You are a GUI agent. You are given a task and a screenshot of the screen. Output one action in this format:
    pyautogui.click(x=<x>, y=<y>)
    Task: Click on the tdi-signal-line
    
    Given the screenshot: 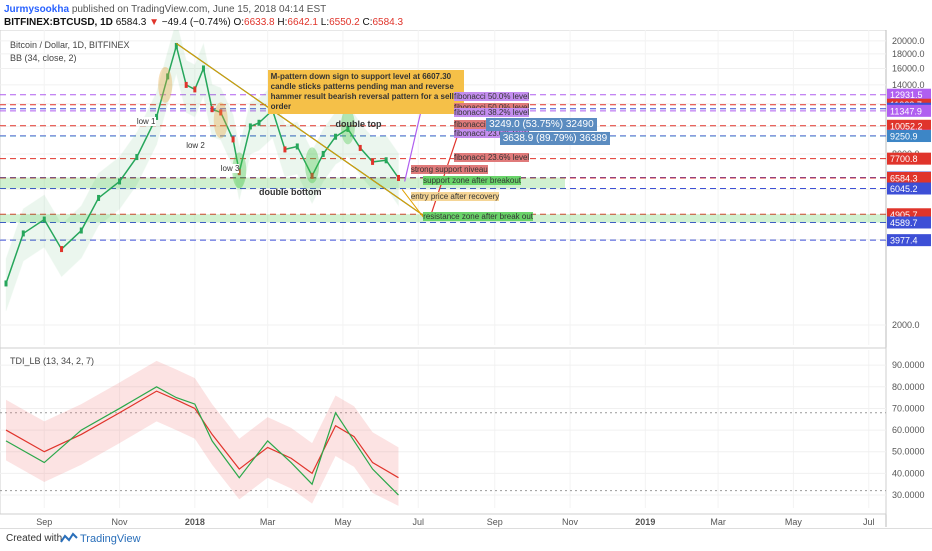 What is the action you would take?
    pyautogui.click(x=202, y=434)
    